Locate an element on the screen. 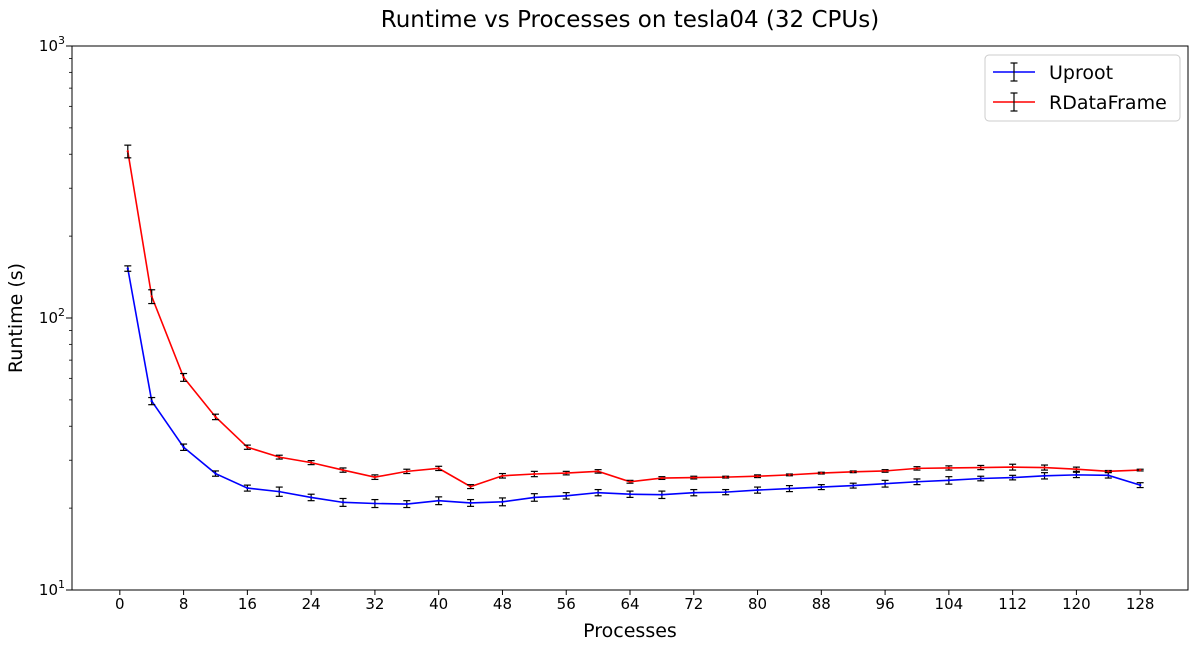  x-tick-label: 40 is located at coordinates (438, 604).